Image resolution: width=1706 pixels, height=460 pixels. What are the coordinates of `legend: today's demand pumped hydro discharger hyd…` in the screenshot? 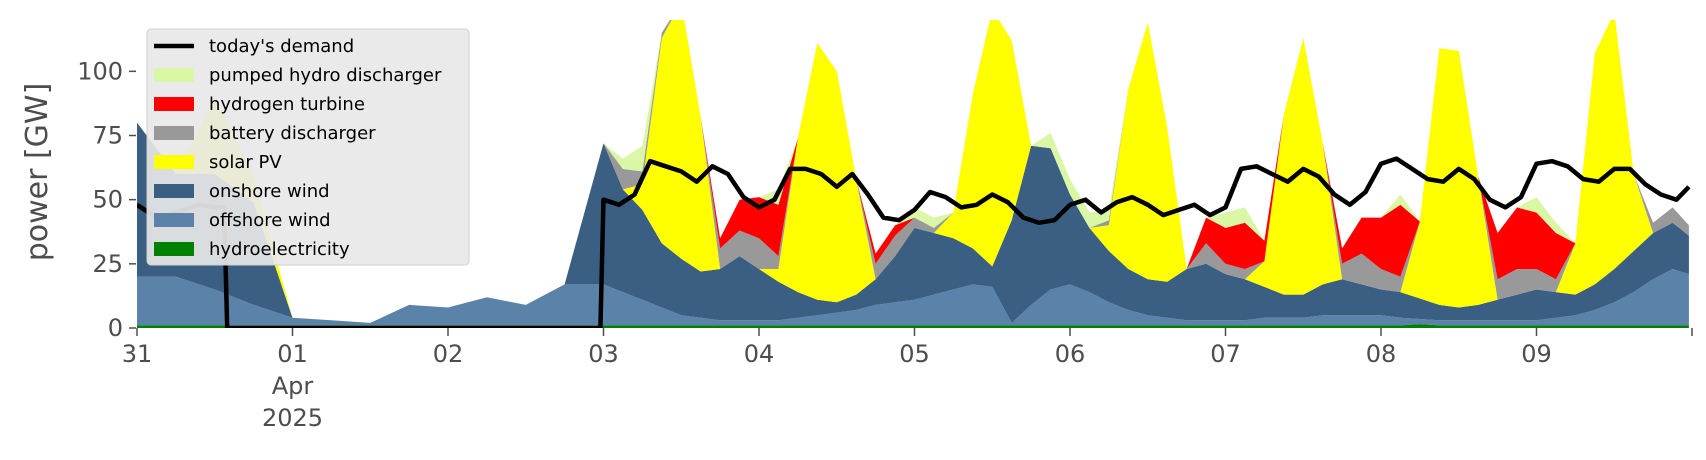 It's located at (308, 147).